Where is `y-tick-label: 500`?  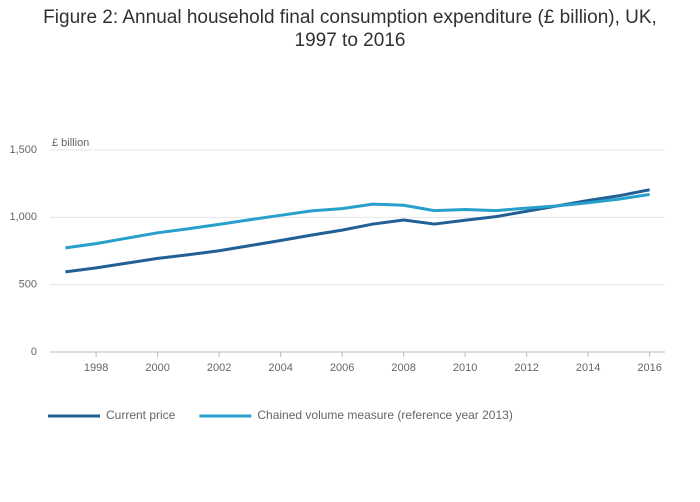 y-tick-label: 500 is located at coordinates (28, 285).